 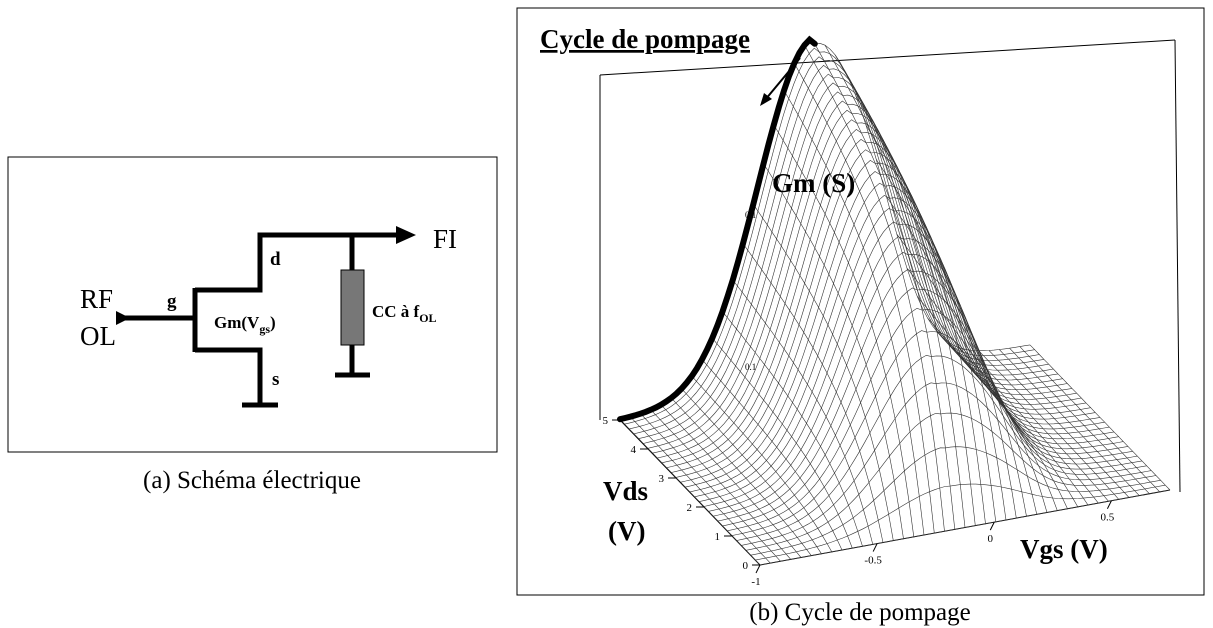 I want to click on vgs-tick-label: -0.5, so click(x=873, y=561).